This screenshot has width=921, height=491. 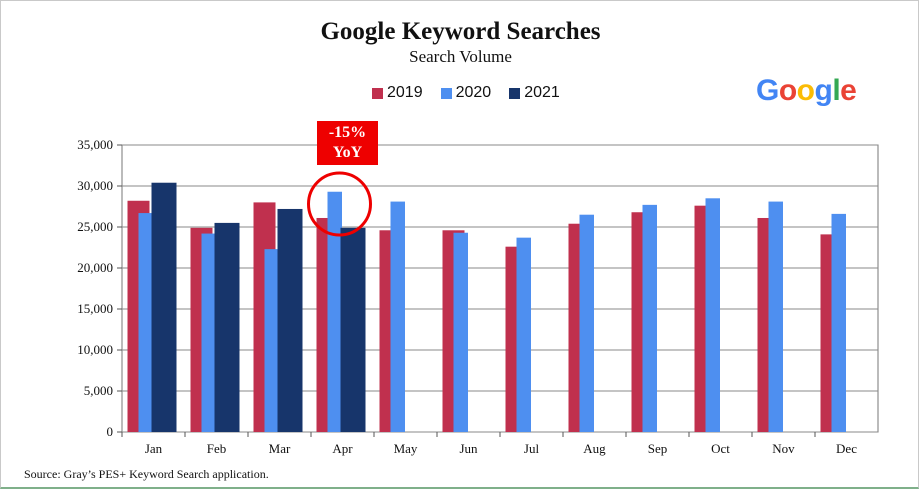 I want to click on y-tick-label: 20,000, so click(x=95, y=267).